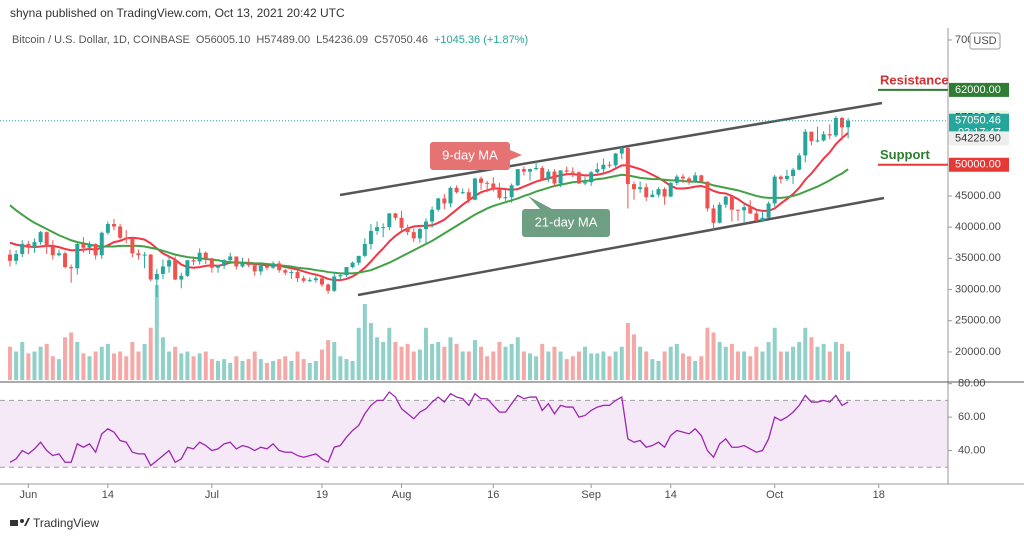  I want to click on x-tick-label: 14, so click(108, 495).